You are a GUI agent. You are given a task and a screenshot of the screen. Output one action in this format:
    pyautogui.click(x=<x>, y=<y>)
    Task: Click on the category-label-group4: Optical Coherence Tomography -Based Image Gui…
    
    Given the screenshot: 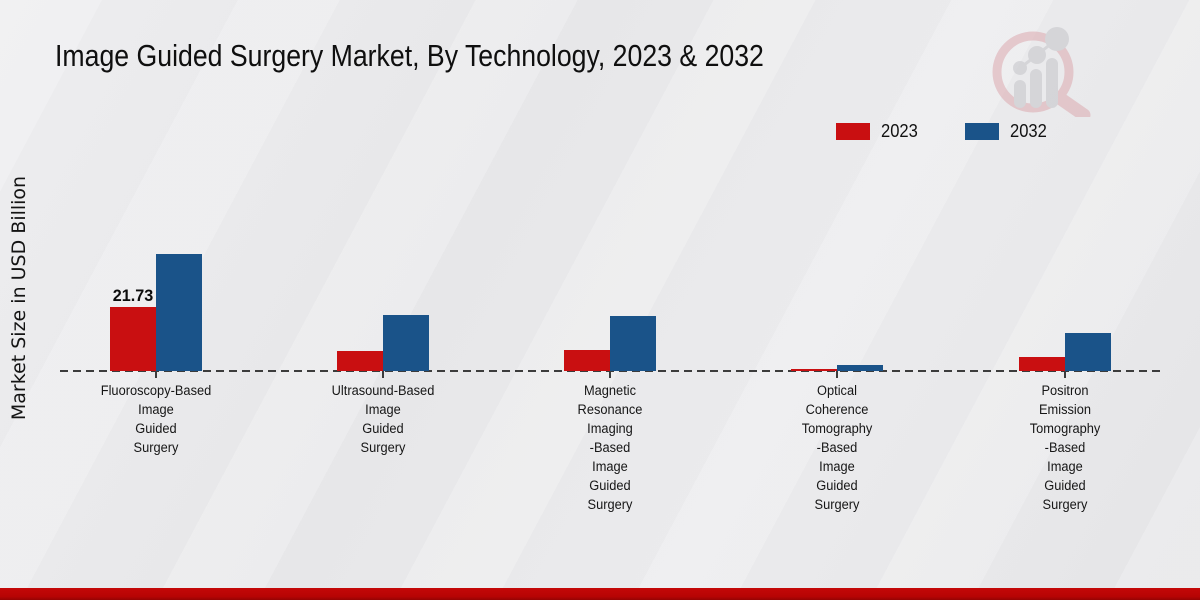 What is the action you would take?
    pyautogui.click(x=837, y=447)
    